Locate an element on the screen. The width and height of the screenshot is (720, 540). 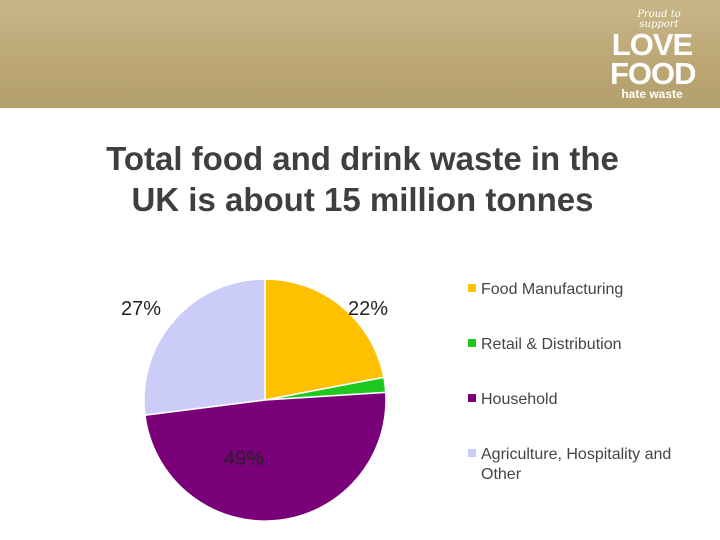
pie-percent-label: 49% is located at coordinates (244, 459).